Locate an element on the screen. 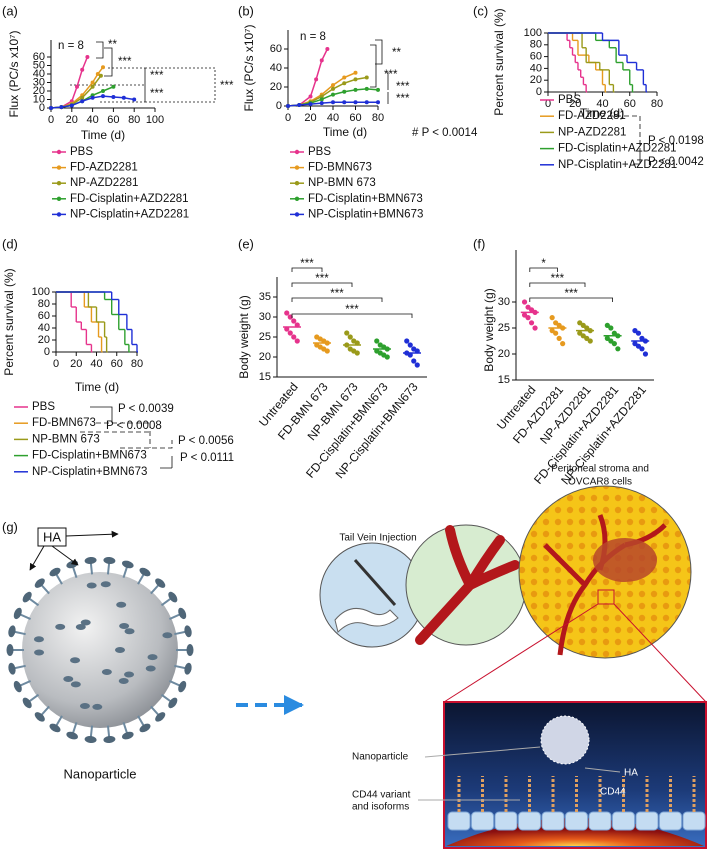 Image resolution: width=709 pixels, height=849 pixels. pointer is located at coordinates (602, 770).